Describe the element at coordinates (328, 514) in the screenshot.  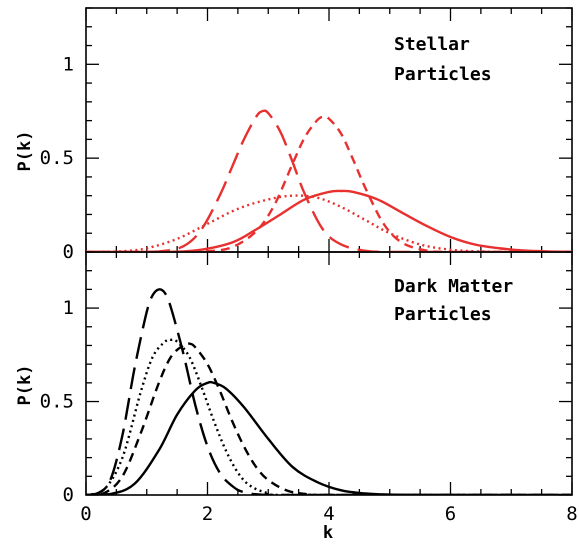
I see `x-tick-label: 4` at that location.